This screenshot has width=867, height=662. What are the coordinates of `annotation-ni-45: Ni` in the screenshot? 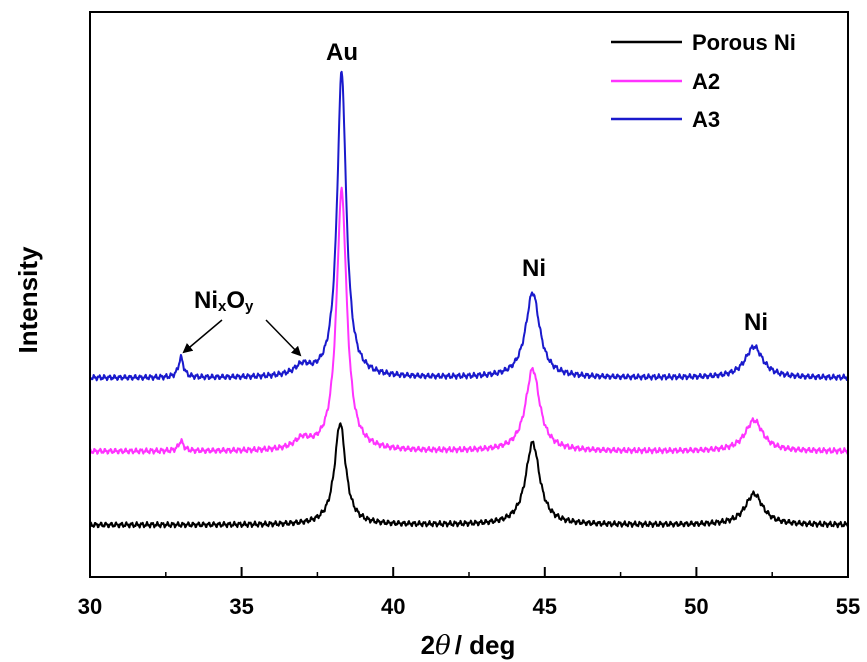 It's located at (534, 268).